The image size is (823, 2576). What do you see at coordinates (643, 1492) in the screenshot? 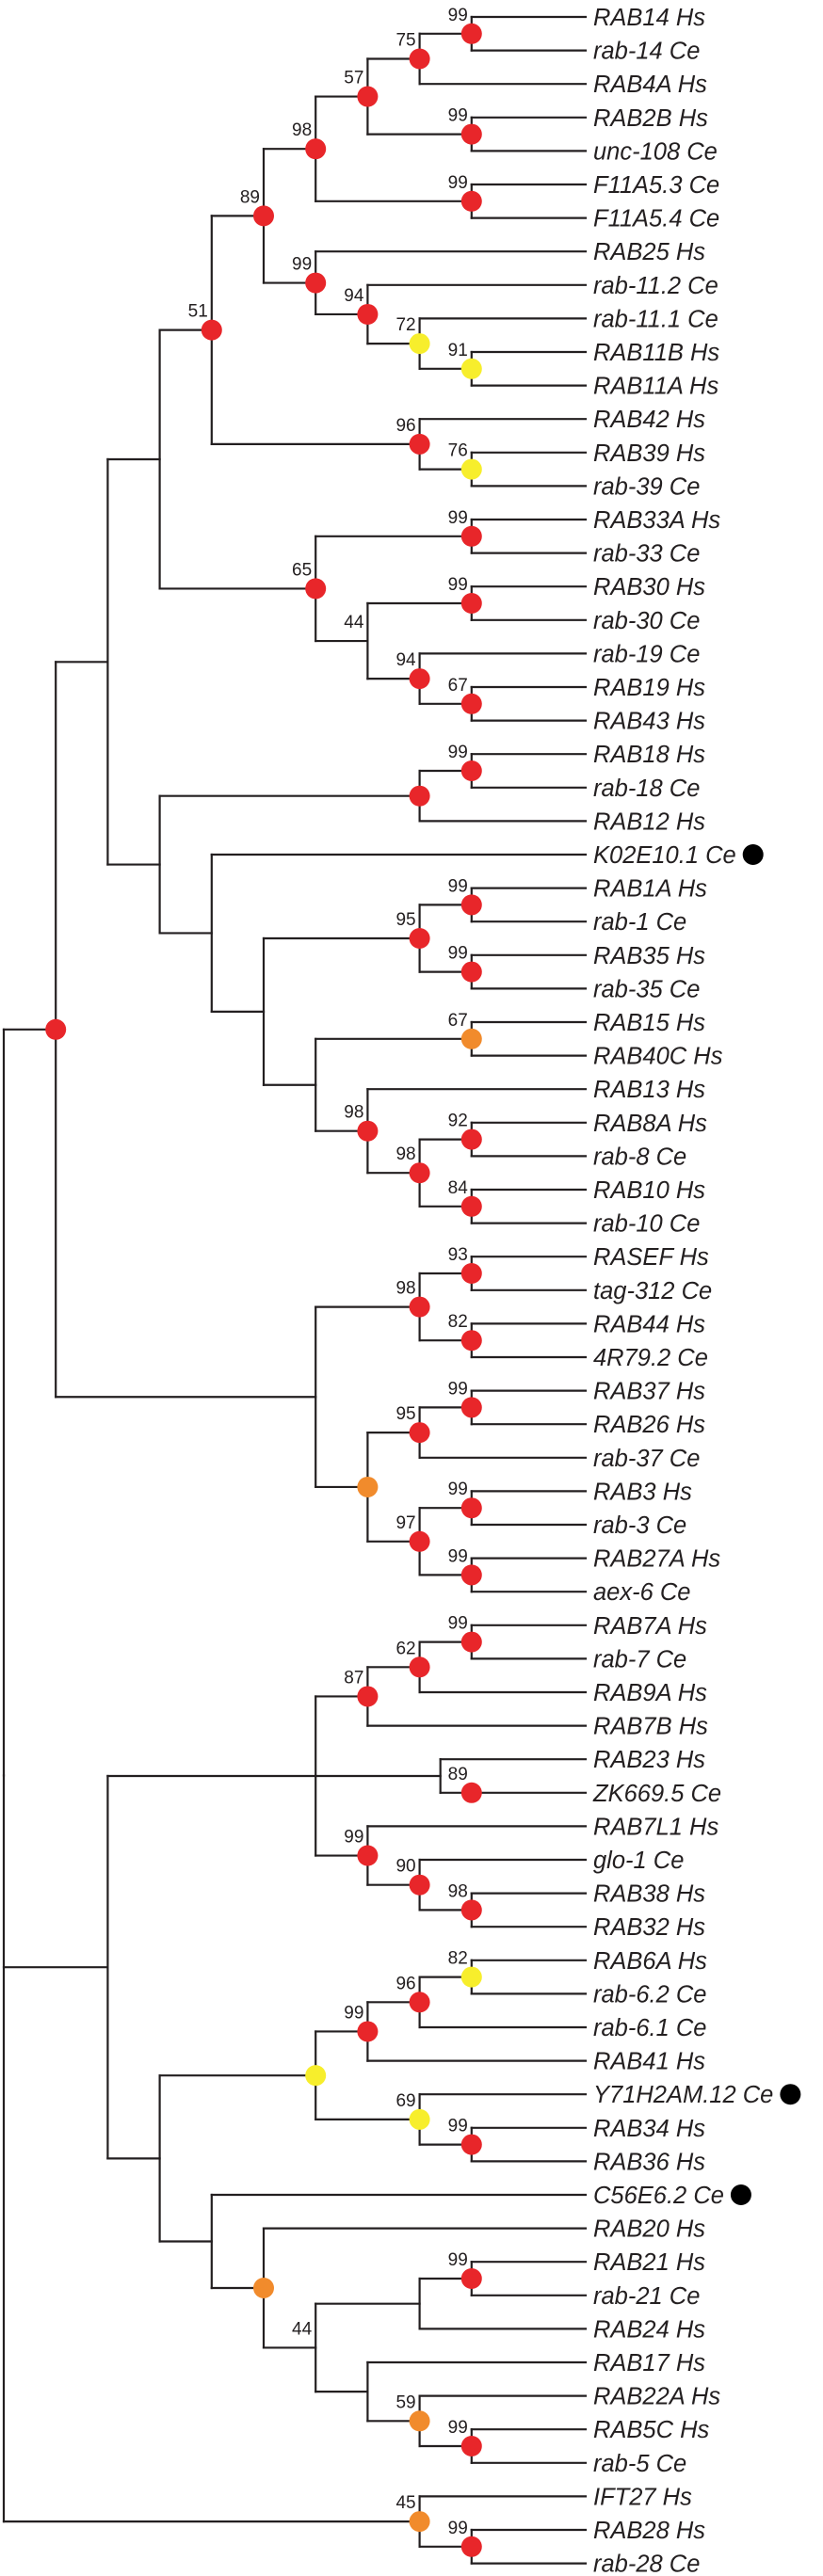
I see `taxon-label: RAB3 Hs` at bounding box center [643, 1492].